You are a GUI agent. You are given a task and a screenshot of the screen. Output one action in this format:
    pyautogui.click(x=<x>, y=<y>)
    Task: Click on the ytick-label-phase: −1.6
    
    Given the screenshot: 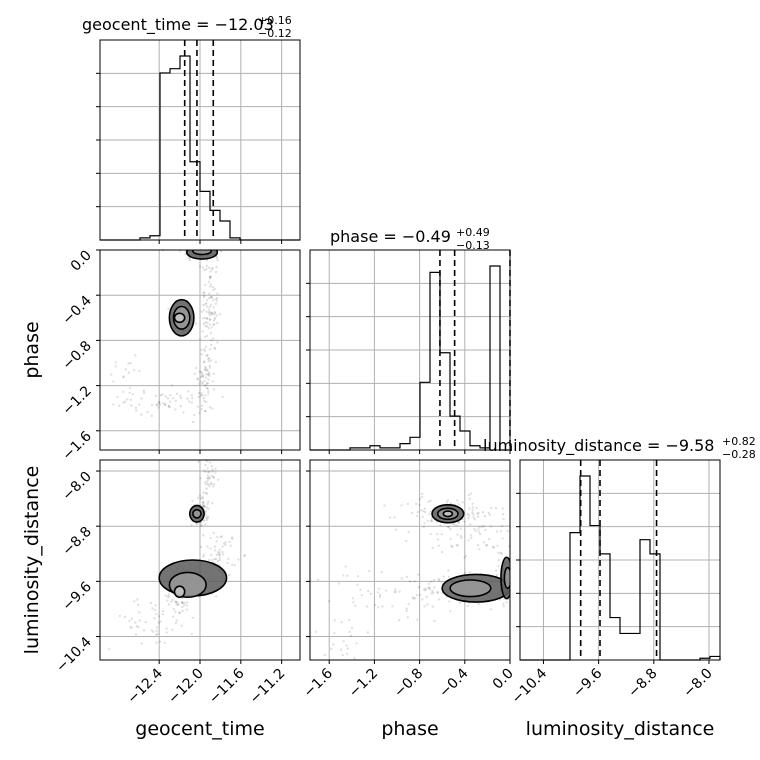 What is the action you would take?
    pyautogui.click(x=76, y=445)
    